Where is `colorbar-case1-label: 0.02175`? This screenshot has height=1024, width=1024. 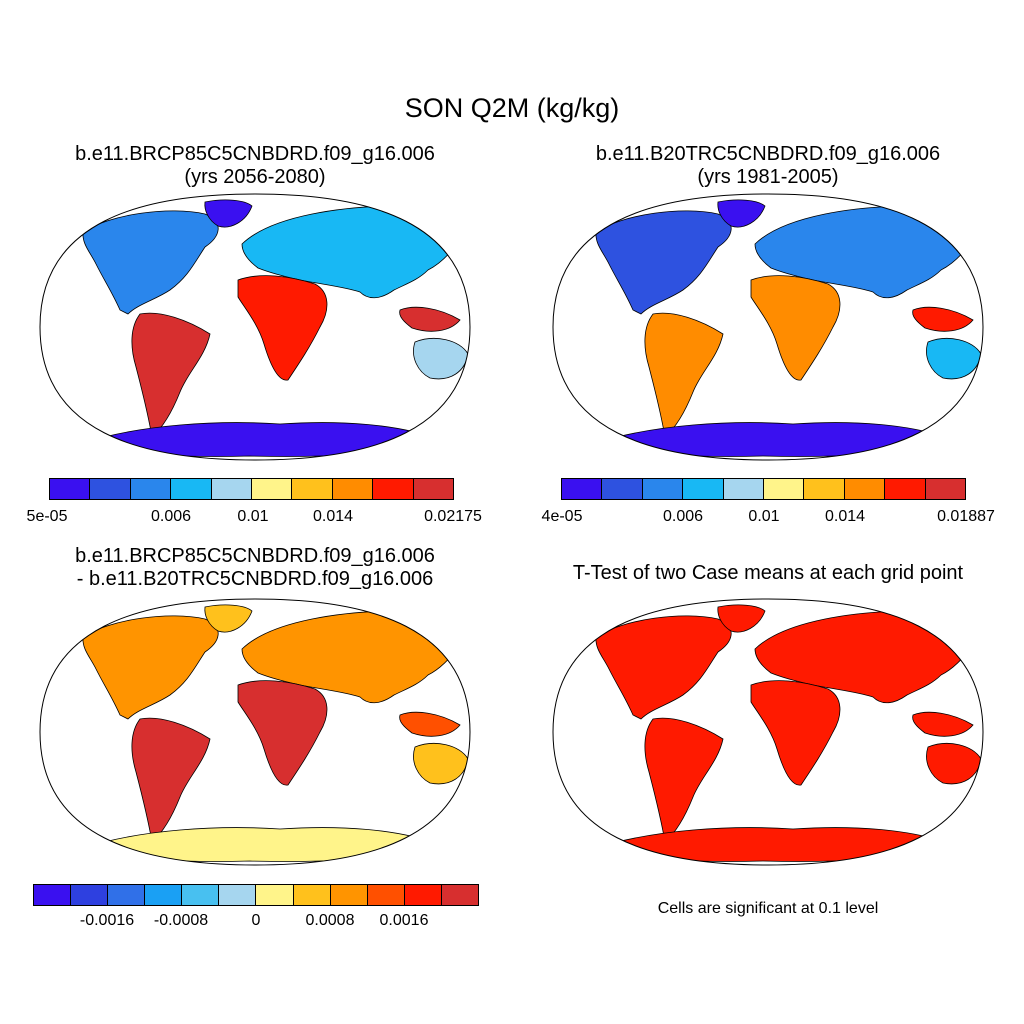 colorbar-case1-label: 0.02175 is located at coordinates (453, 516).